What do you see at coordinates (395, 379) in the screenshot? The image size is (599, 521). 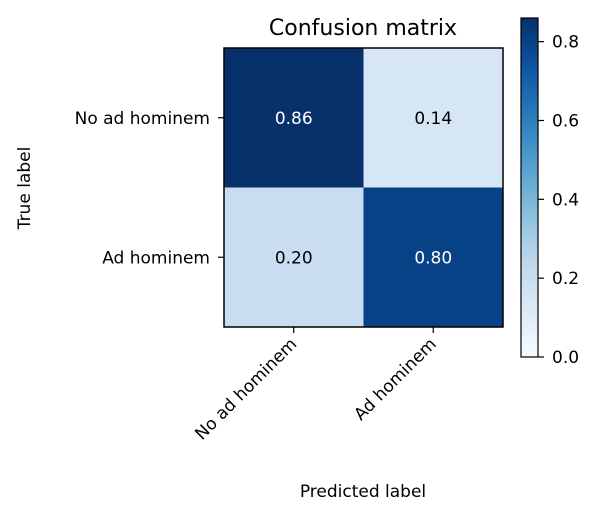 I see `x-tick-label: Ad hominem` at bounding box center [395, 379].